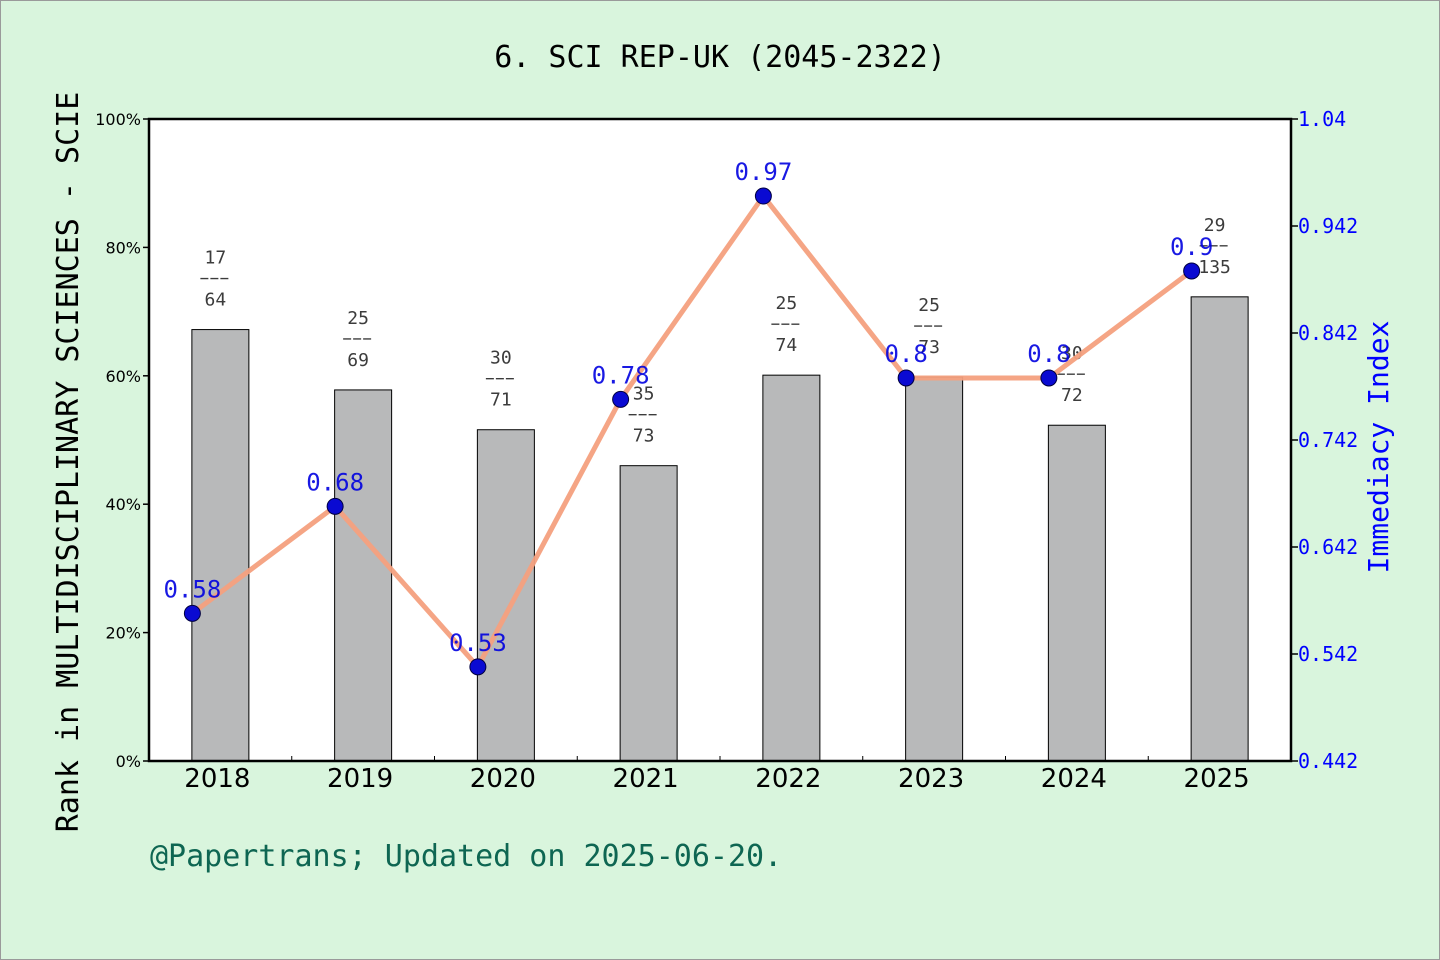 Image resolution: width=1440 pixels, height=960 pixels. Describe the element at coordinates (192, 589) in the screenshot. I see `point-label-2018: 0.58` at that location.